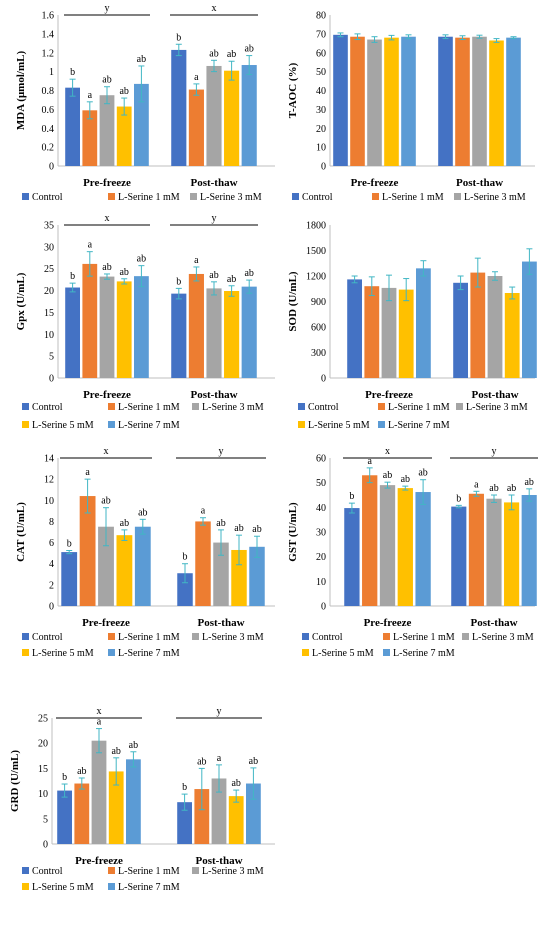  What do you see at coordinates (321, 16) in the screenshot?
I see `y-tick-label: 80` at bounding box center [321, 16].